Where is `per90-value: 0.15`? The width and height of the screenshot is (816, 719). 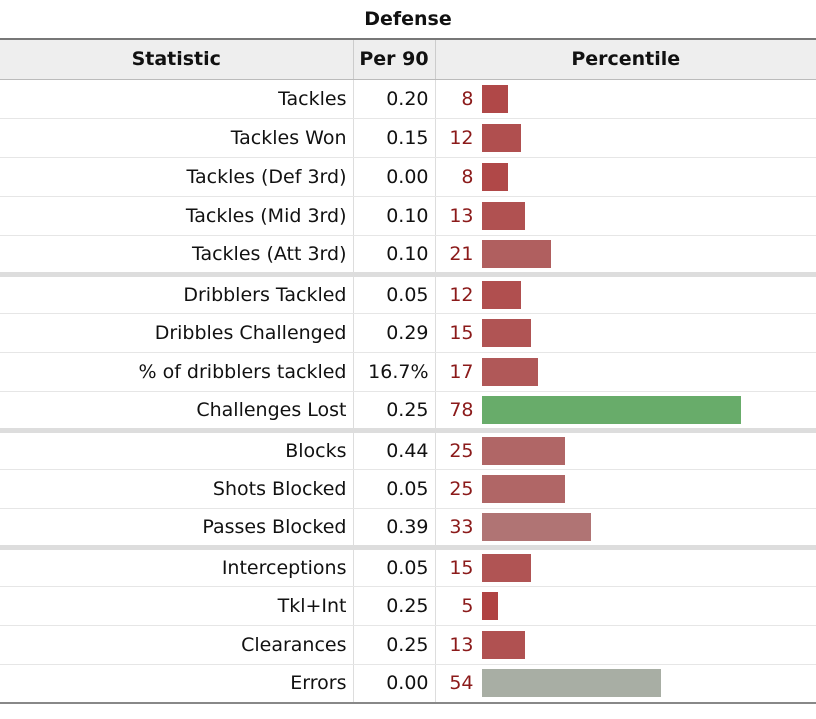 per90-value: 0.15 is located at coordinates (393, 138).